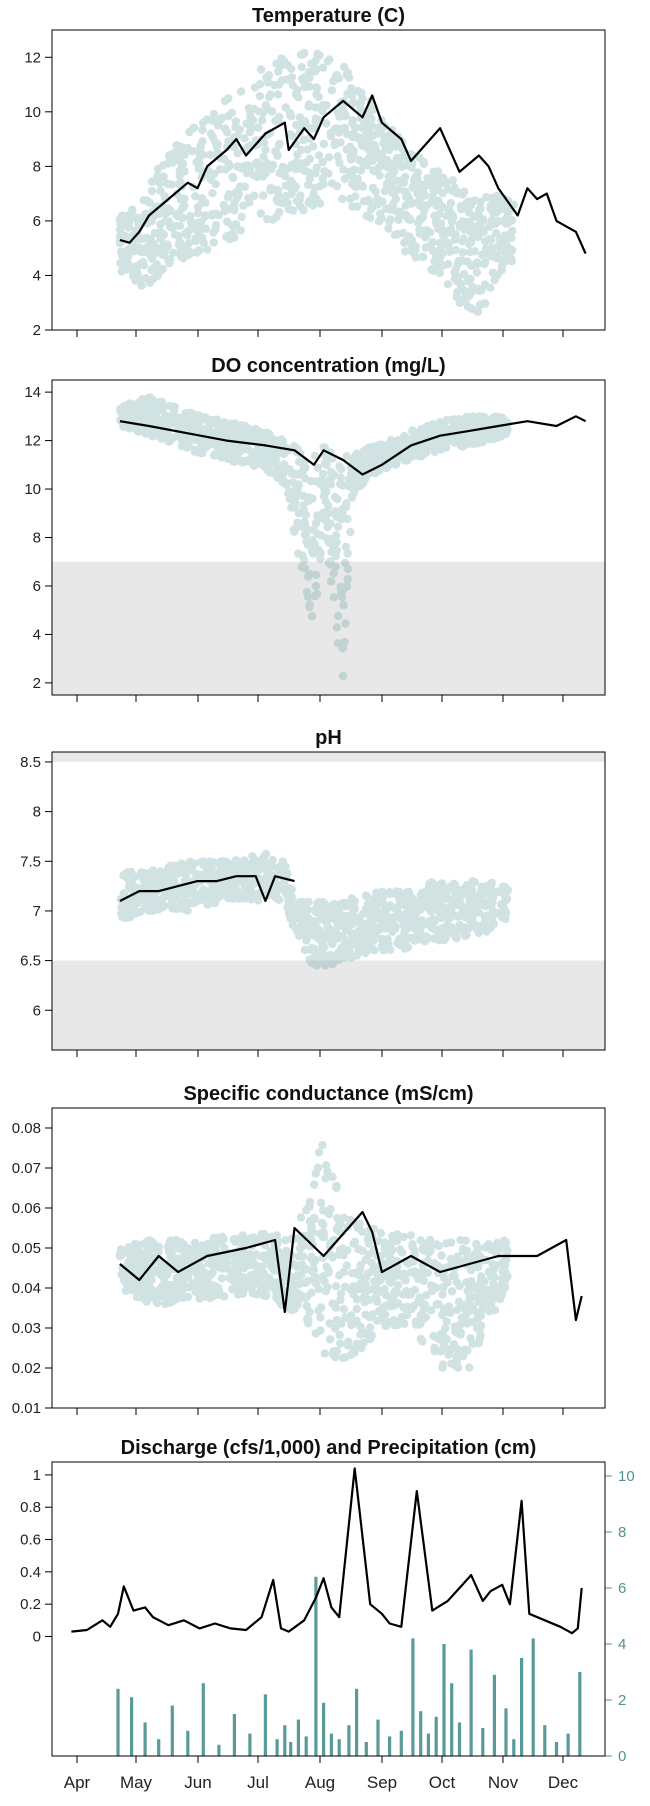  I want to click on reference-line, so click(353, 174).